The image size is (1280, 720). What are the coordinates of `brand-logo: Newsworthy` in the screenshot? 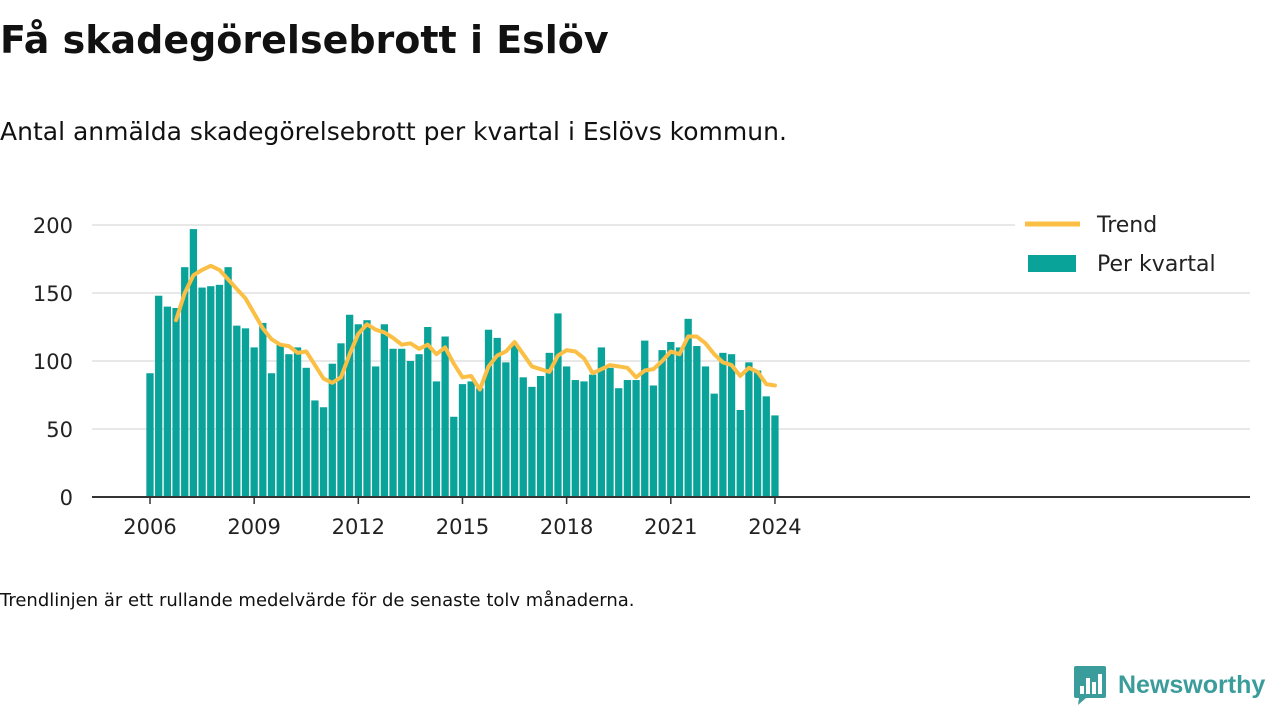 It's located at (1168, 685).